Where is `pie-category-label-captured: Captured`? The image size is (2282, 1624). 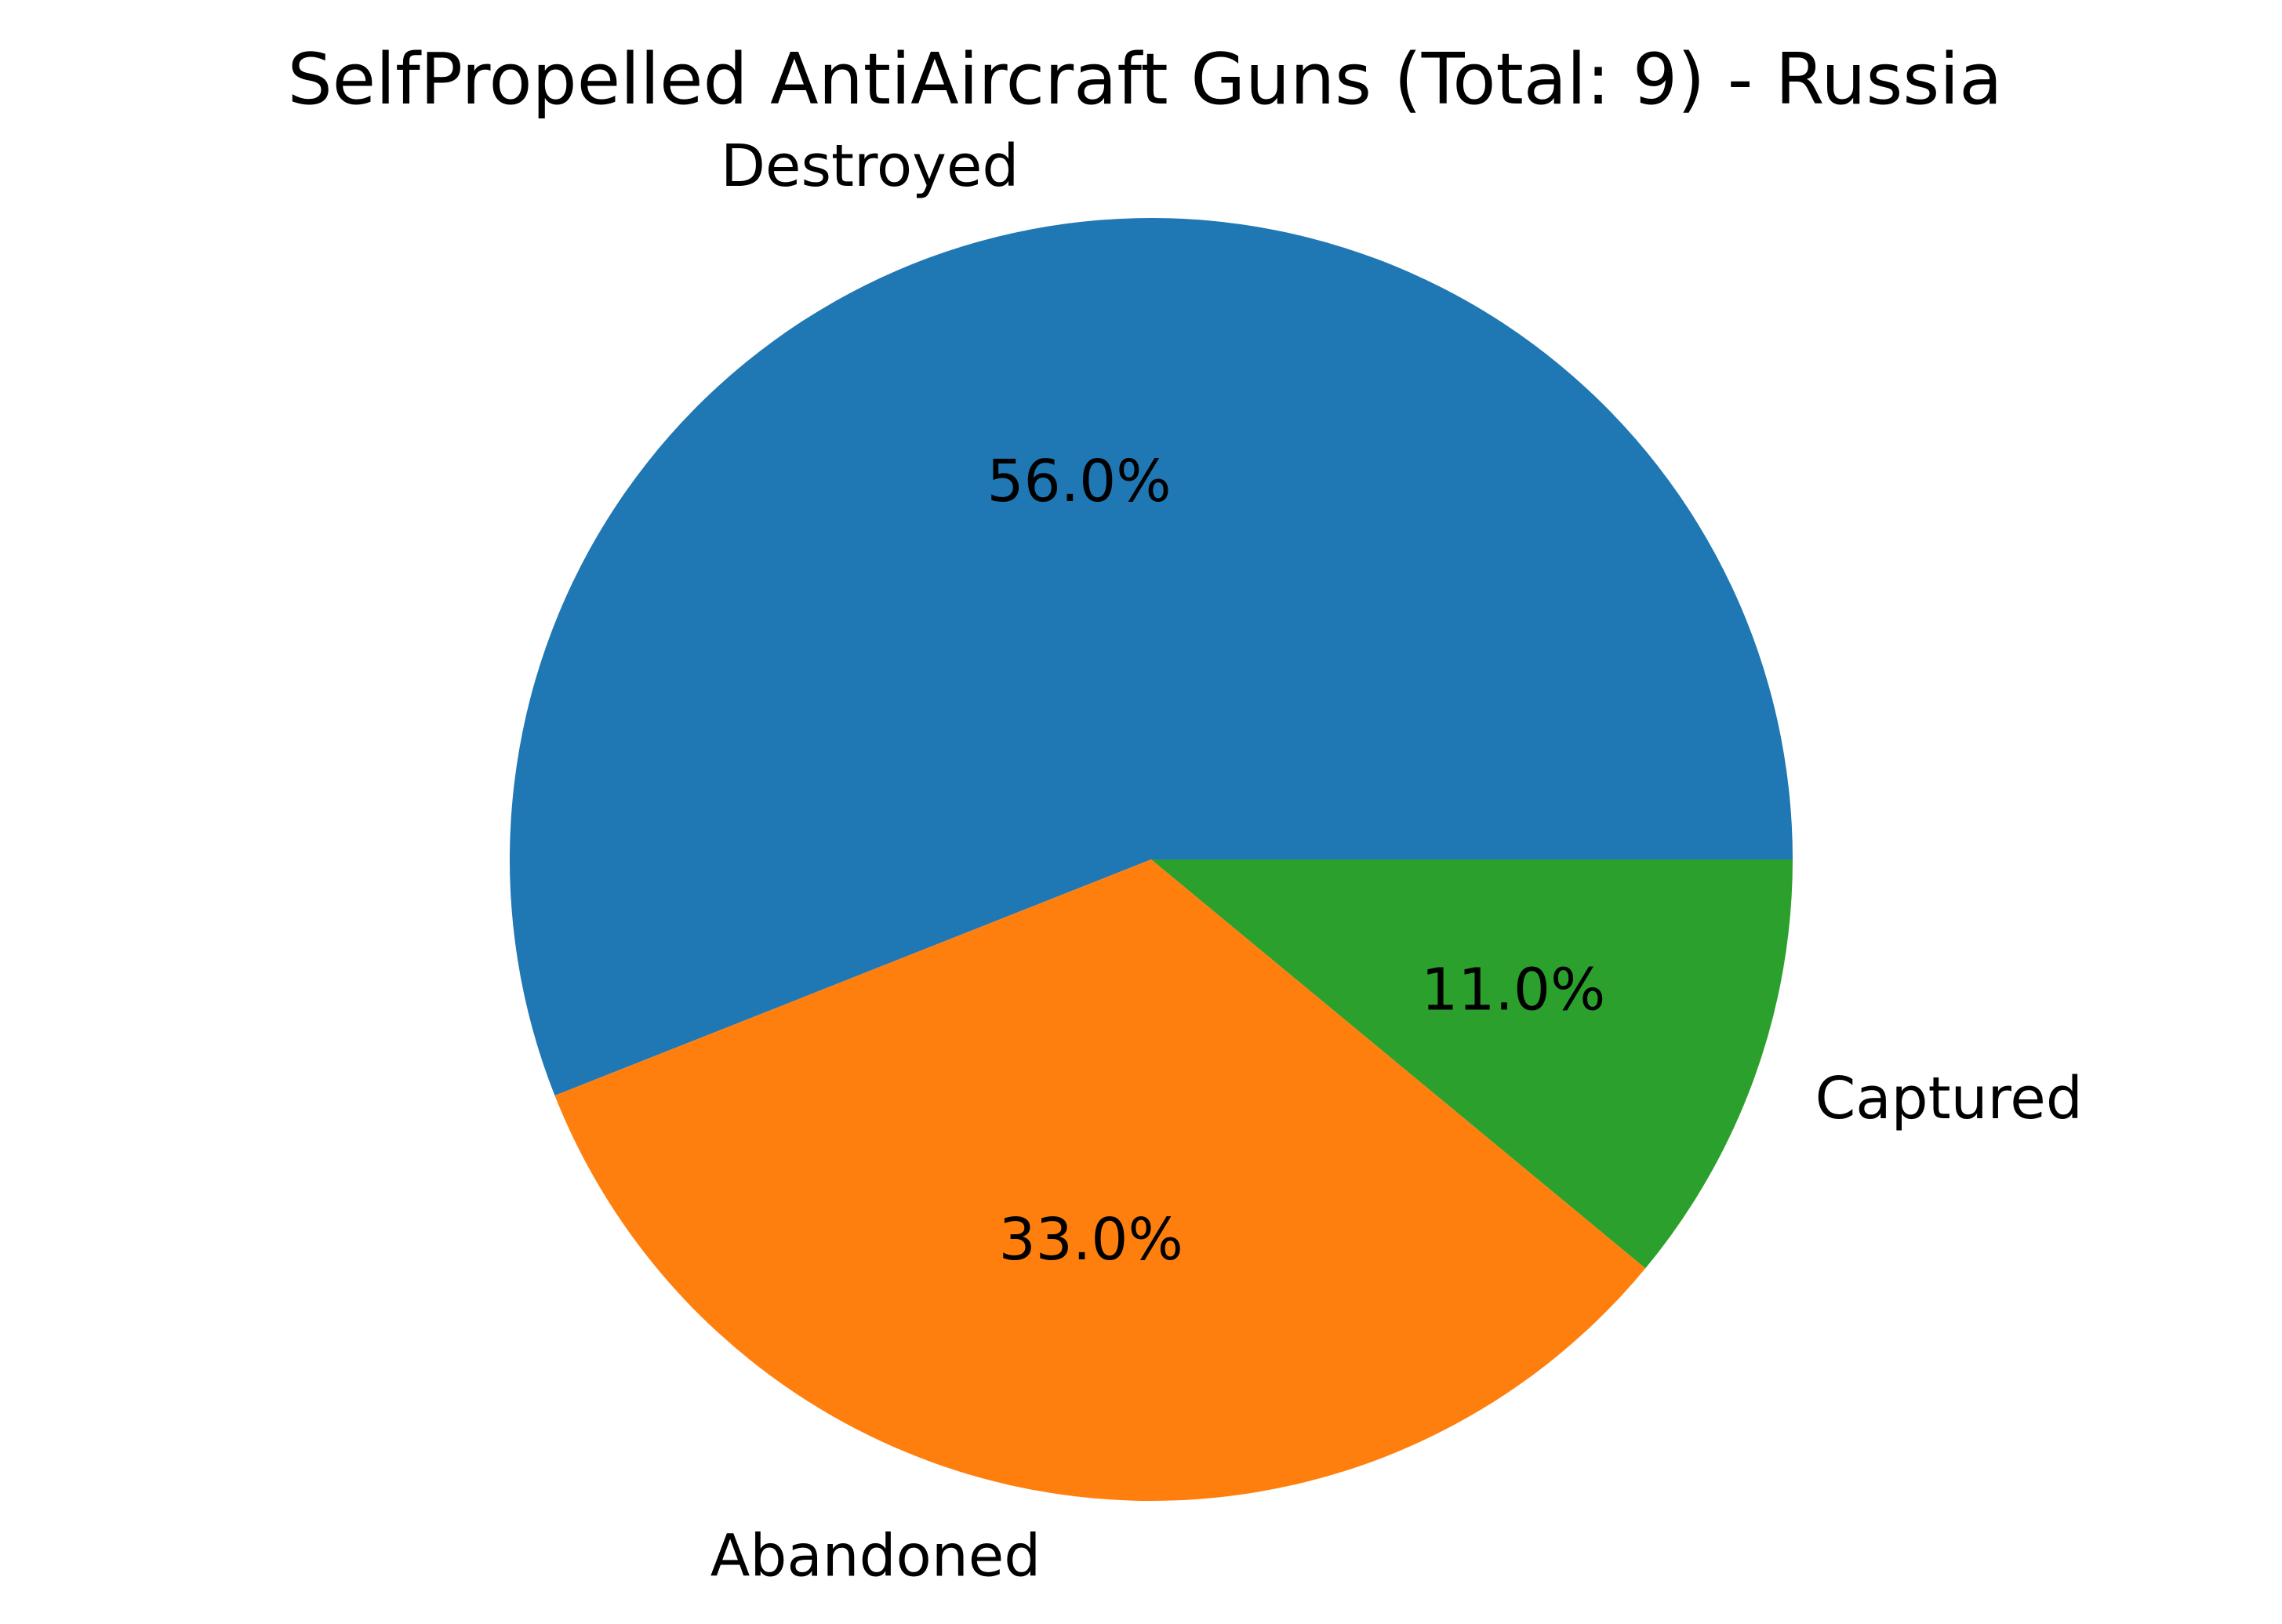 pie-category-label-captured: Captured is located at coordinates (1949, 1098).